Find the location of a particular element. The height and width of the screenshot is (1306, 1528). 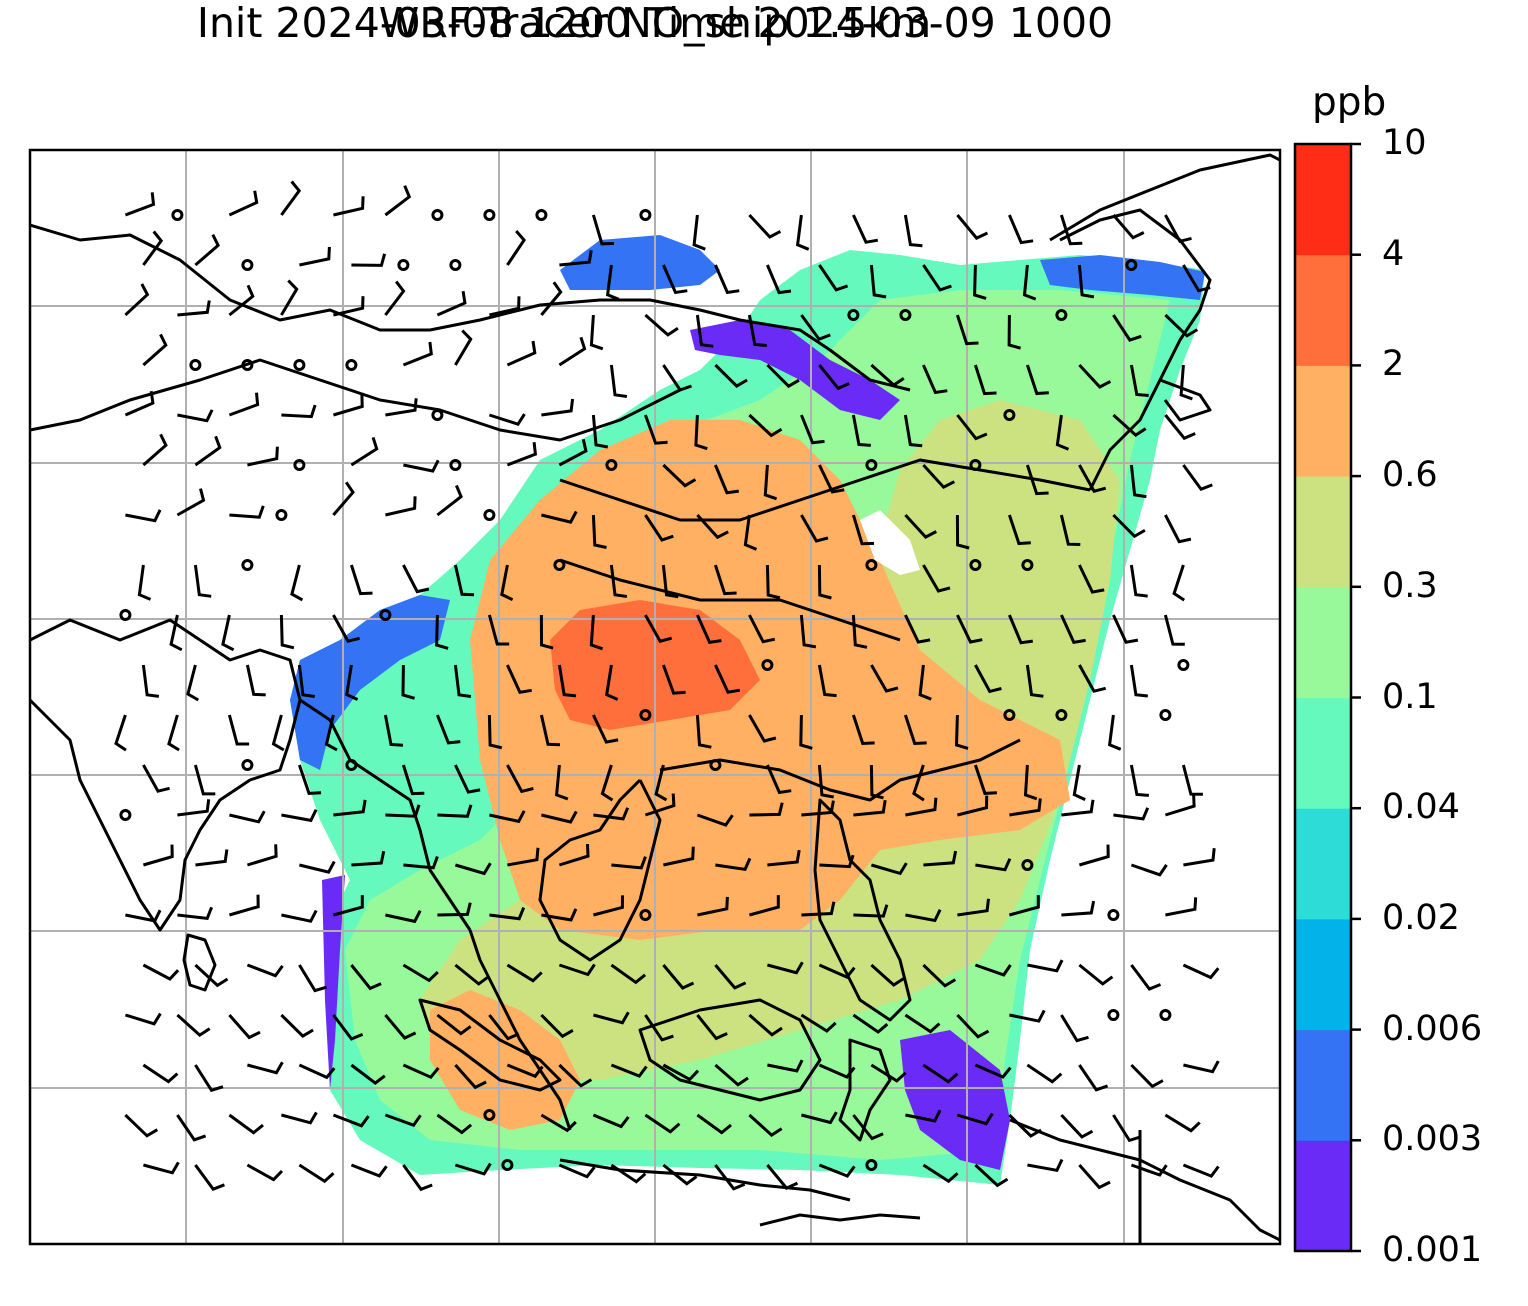

field-layer-north-blue is located at coordinates (640, 262).